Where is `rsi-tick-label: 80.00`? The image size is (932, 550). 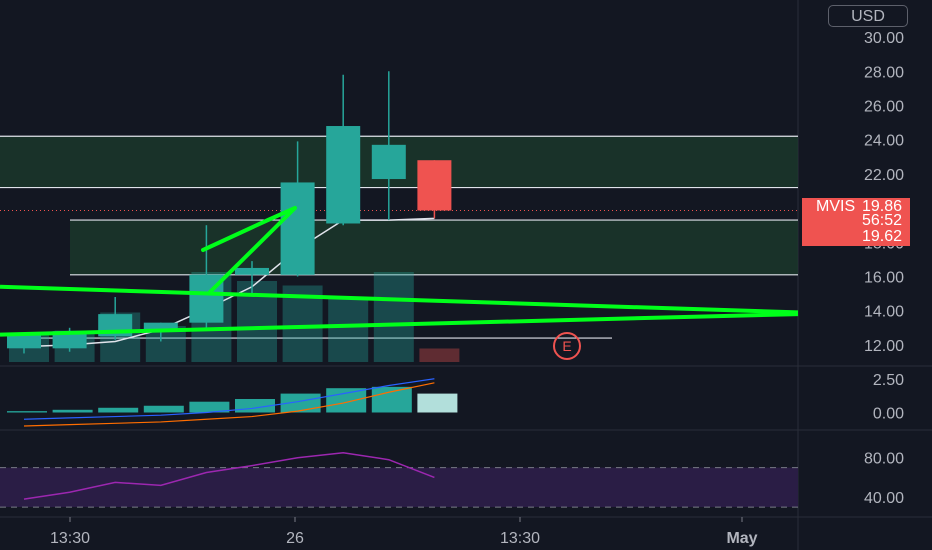 rsi-tick-label: 80.00 is located at coordinates (884, 459).